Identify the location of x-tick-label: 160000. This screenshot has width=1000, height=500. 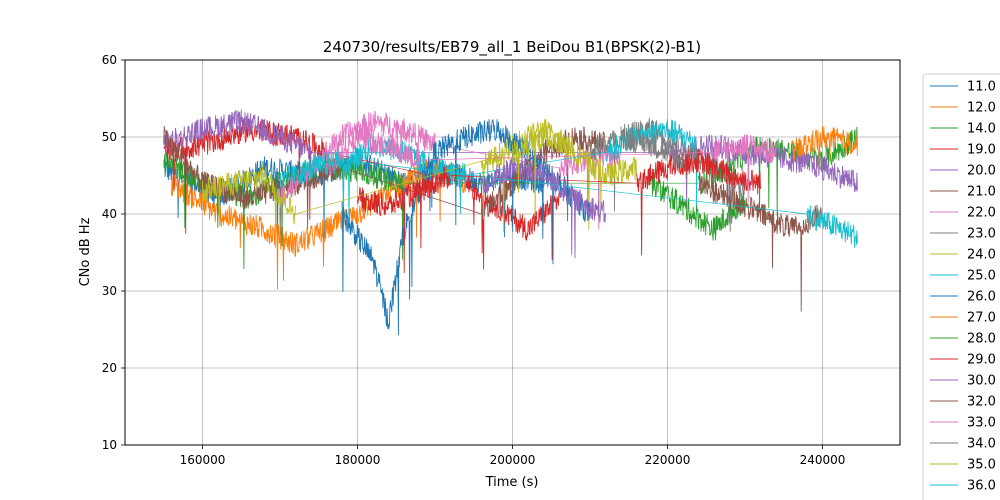
(203, 460).